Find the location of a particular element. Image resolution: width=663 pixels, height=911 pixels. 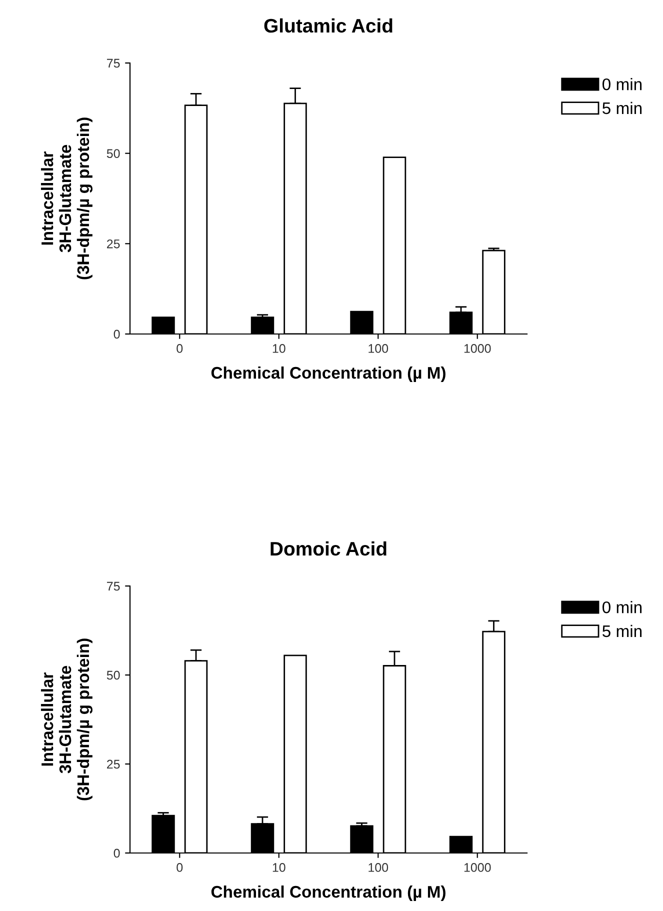

chart-title: Domoic Acid is located at coordinates (328, 548).